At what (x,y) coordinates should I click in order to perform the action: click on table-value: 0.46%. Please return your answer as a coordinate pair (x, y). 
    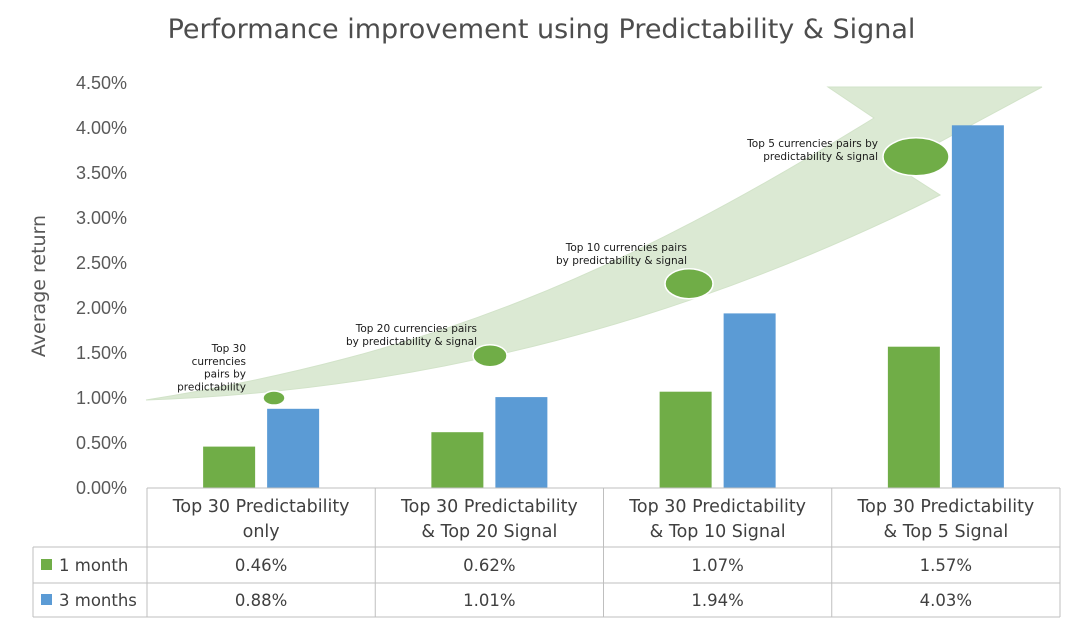
    Looking at the image, I should click on (261, 565).